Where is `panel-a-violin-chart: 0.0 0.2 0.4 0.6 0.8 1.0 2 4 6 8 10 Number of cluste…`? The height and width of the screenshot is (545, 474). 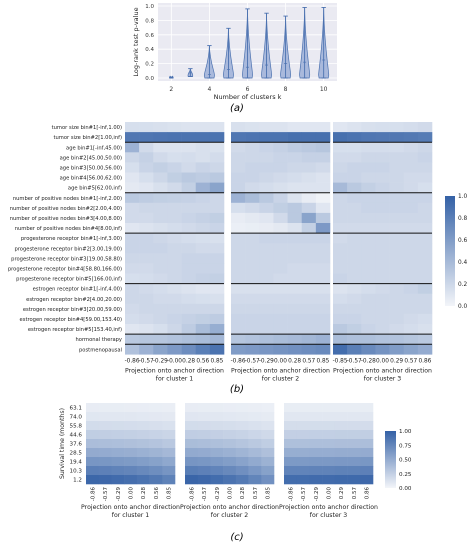
panel-a-violin-chart: 0.0 0.2 0.4 0.6 0.8 1.0 2 4 6 8 10 Number of cluste… is located at coordinates (234, 52).